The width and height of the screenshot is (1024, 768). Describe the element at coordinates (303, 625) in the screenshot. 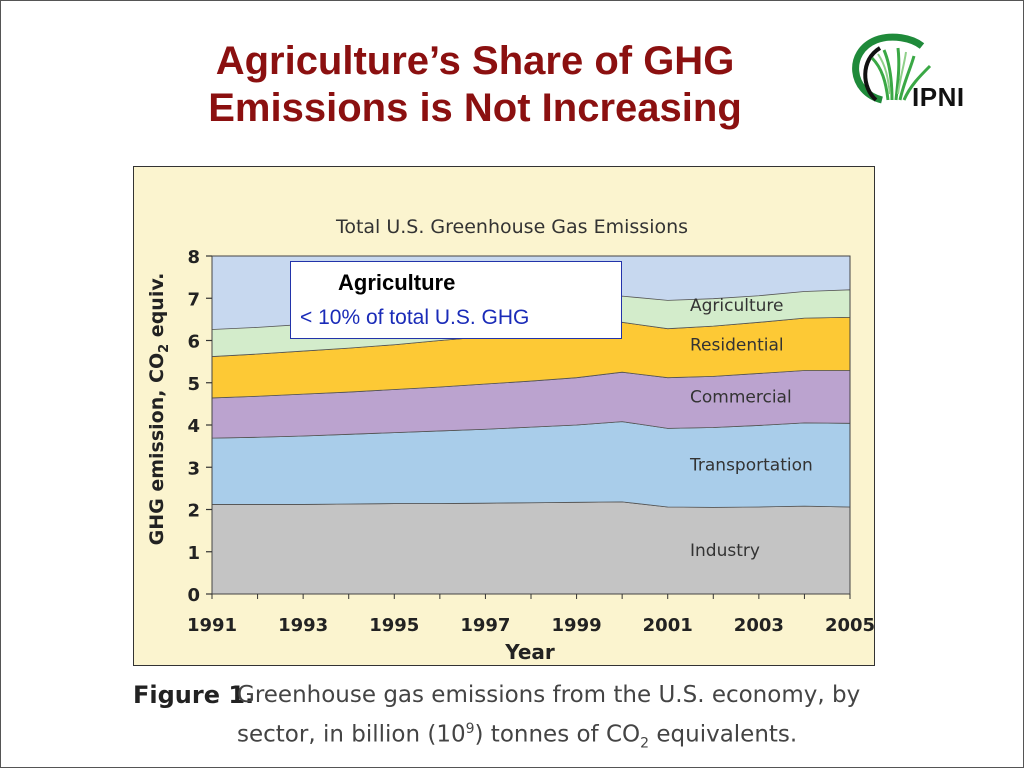

I see `x-tick-label: 1993` at that location.